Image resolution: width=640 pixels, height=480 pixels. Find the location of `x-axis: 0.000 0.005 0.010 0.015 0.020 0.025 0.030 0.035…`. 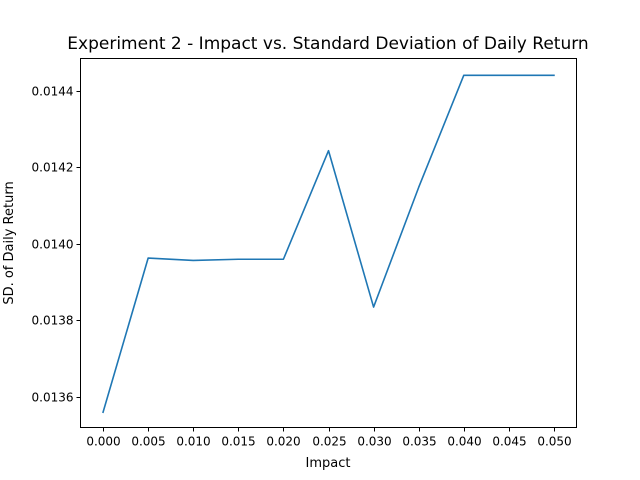

x-axis: 0.000 0.005 0.010 0.015 0.020 0.025 0.030 0.035… is located at coordinates (329, 438).